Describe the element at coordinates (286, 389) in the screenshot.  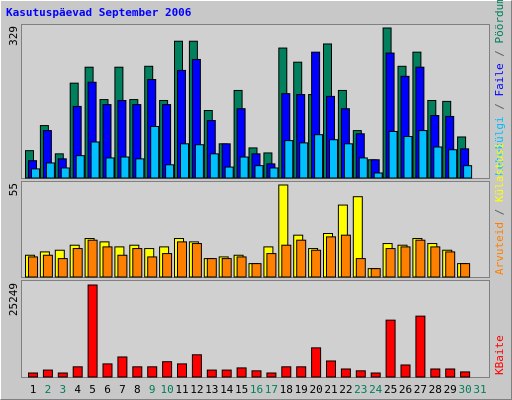
I see `x-tick-label: 18` at that location.